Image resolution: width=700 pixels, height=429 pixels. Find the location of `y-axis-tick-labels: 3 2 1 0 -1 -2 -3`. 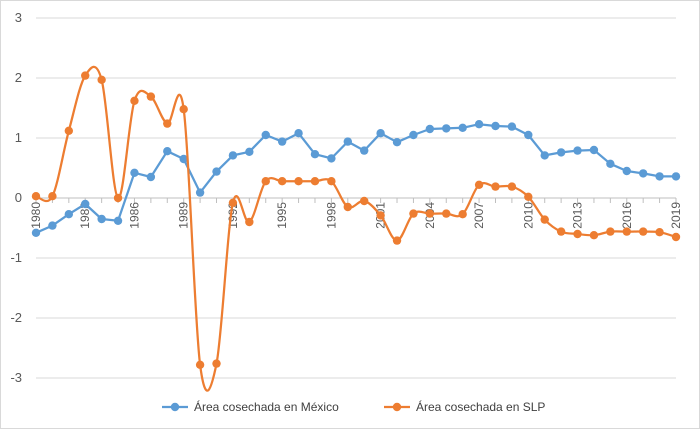

y-axis-tick-labels: 3 2 1 0 -1 -2 -3 is located at coordinates (16, 197).